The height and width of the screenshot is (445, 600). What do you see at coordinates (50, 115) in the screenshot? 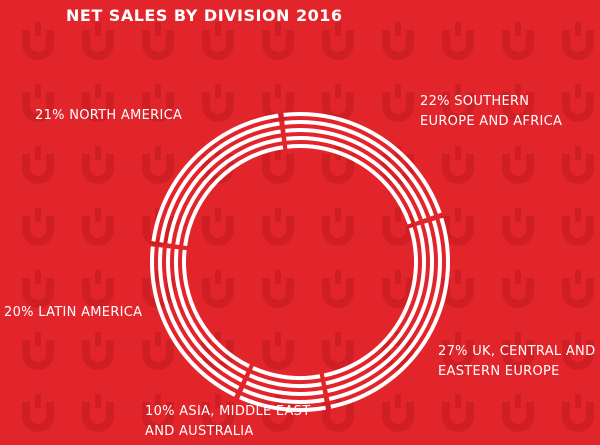
I see `value-label: 21%` at bounding box center [50, 115].